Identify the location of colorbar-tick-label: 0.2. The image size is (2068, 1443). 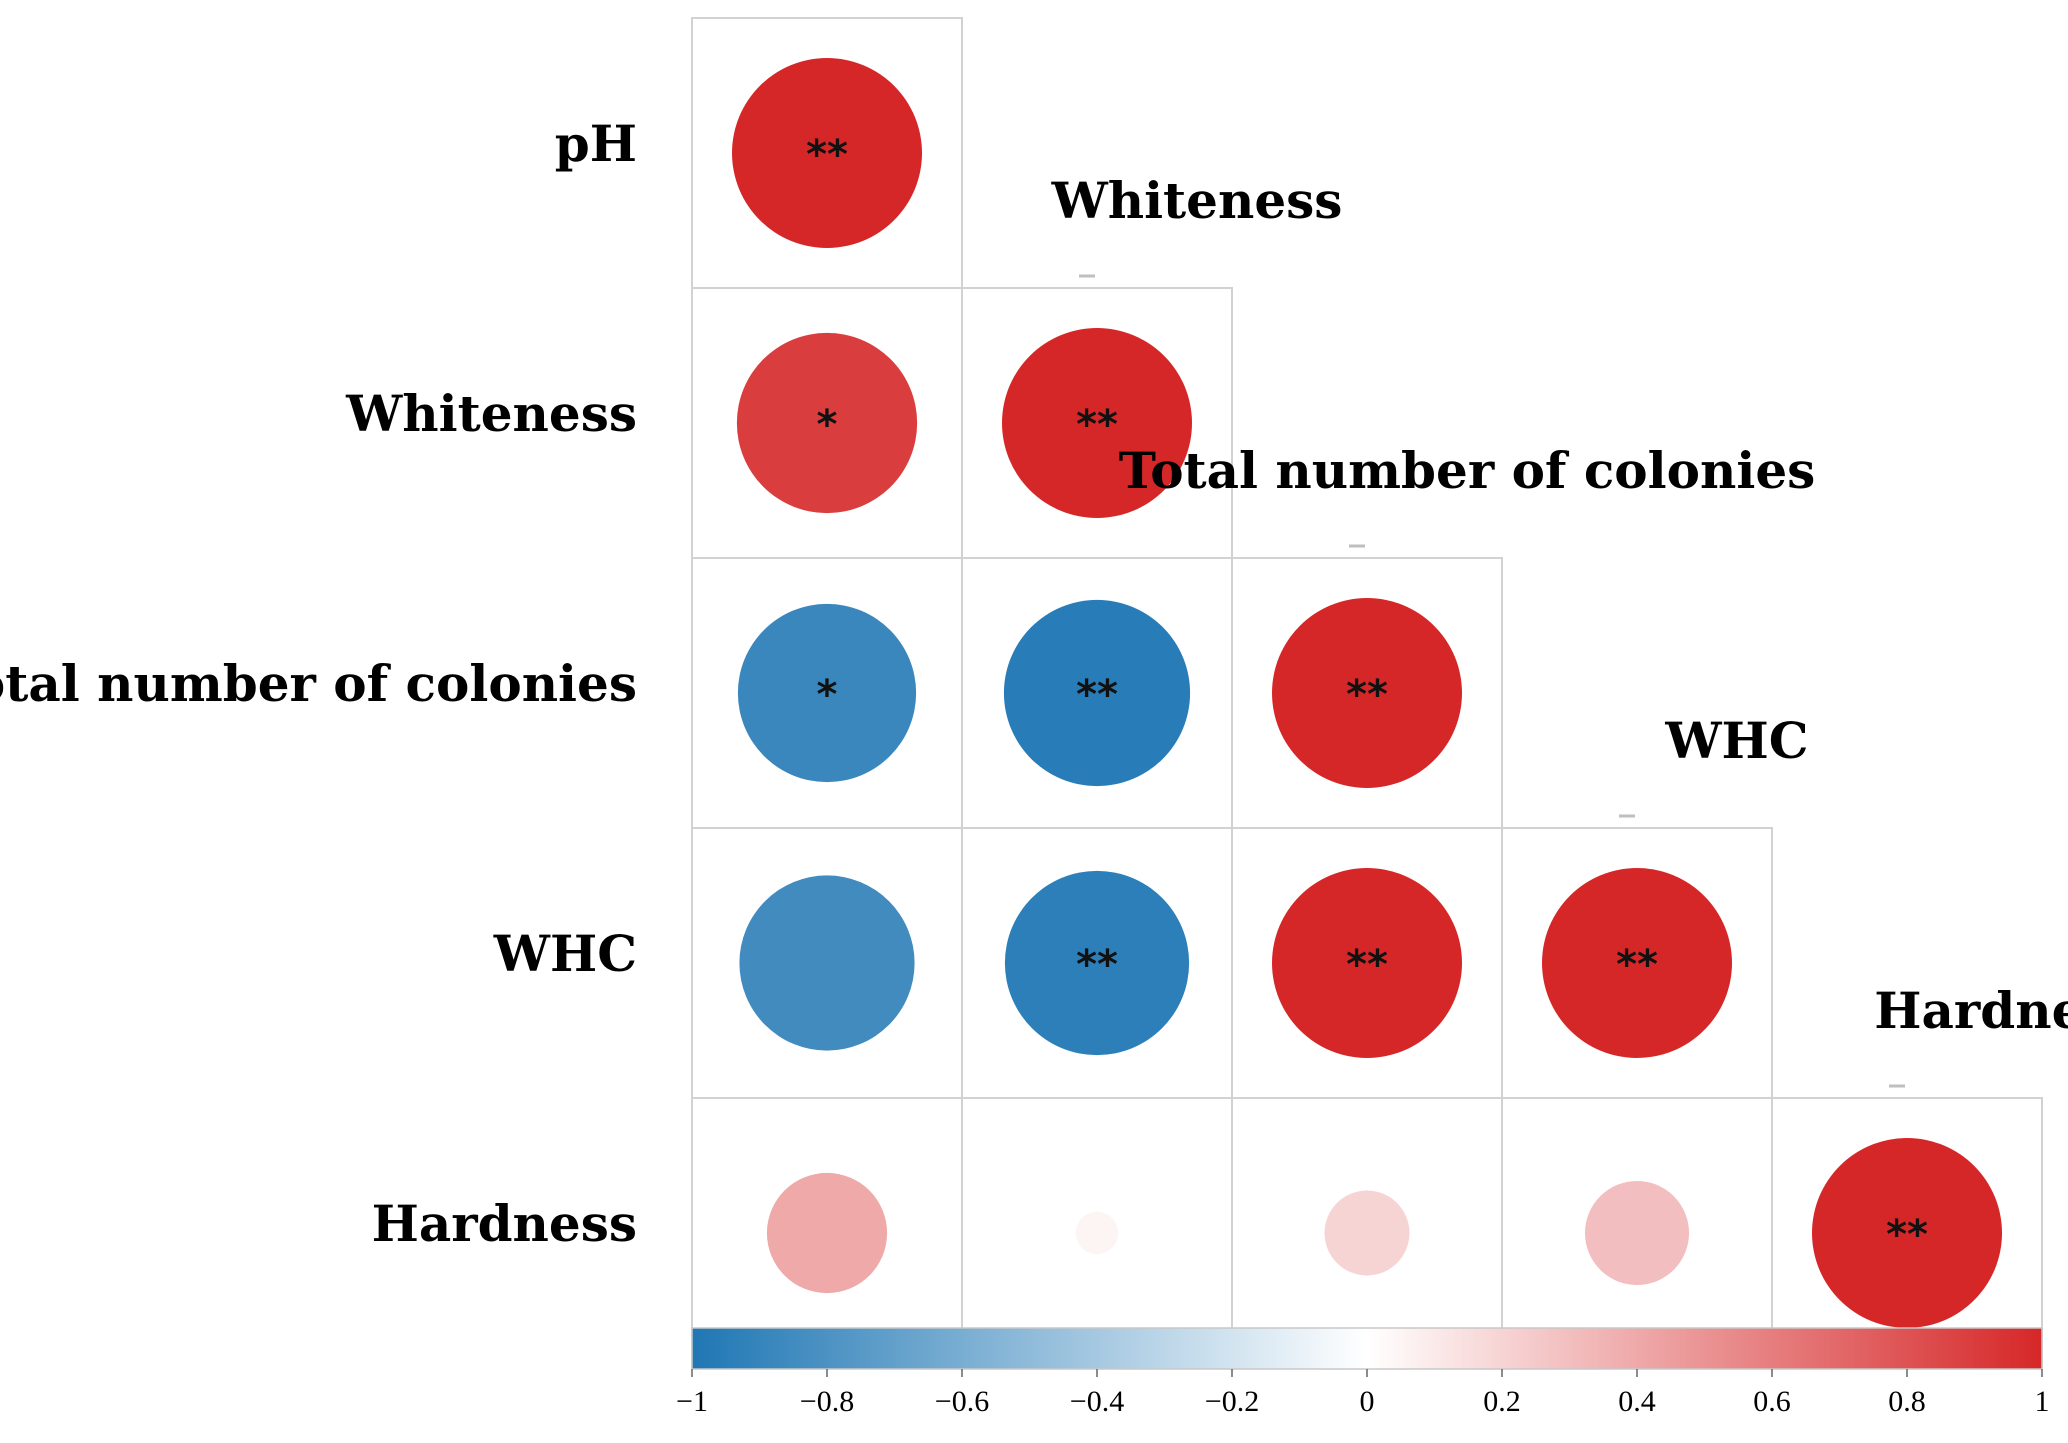
(1502, 1401).